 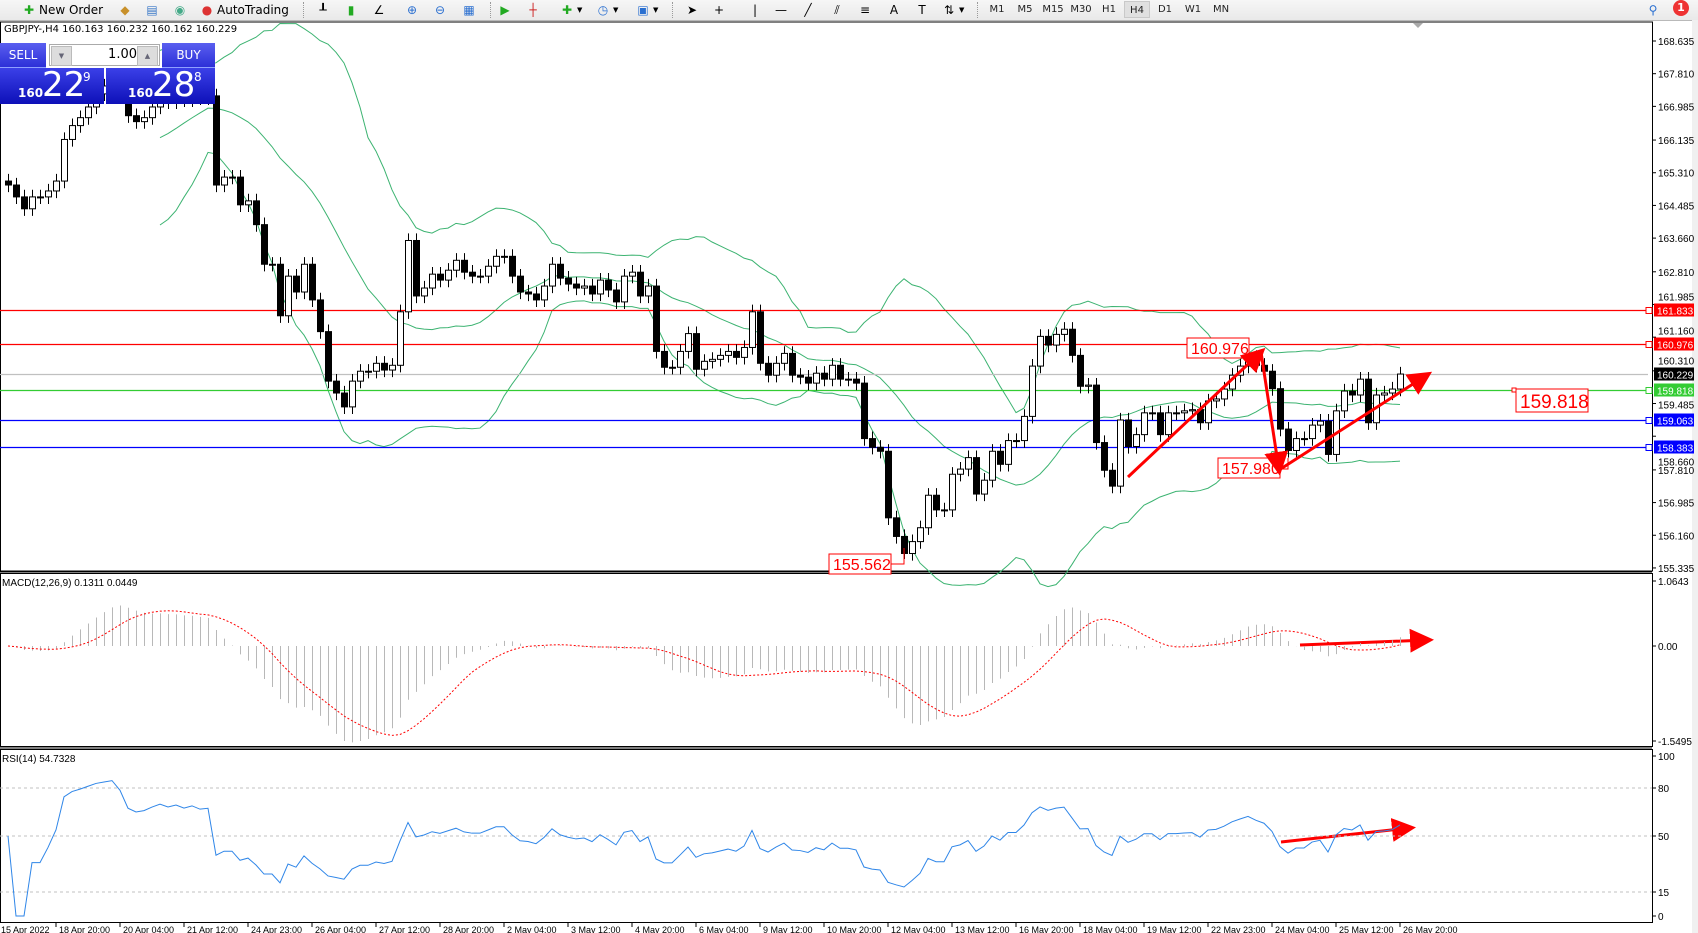 I want to click on candlestick-button: ▮, so click(x=351, y=9).